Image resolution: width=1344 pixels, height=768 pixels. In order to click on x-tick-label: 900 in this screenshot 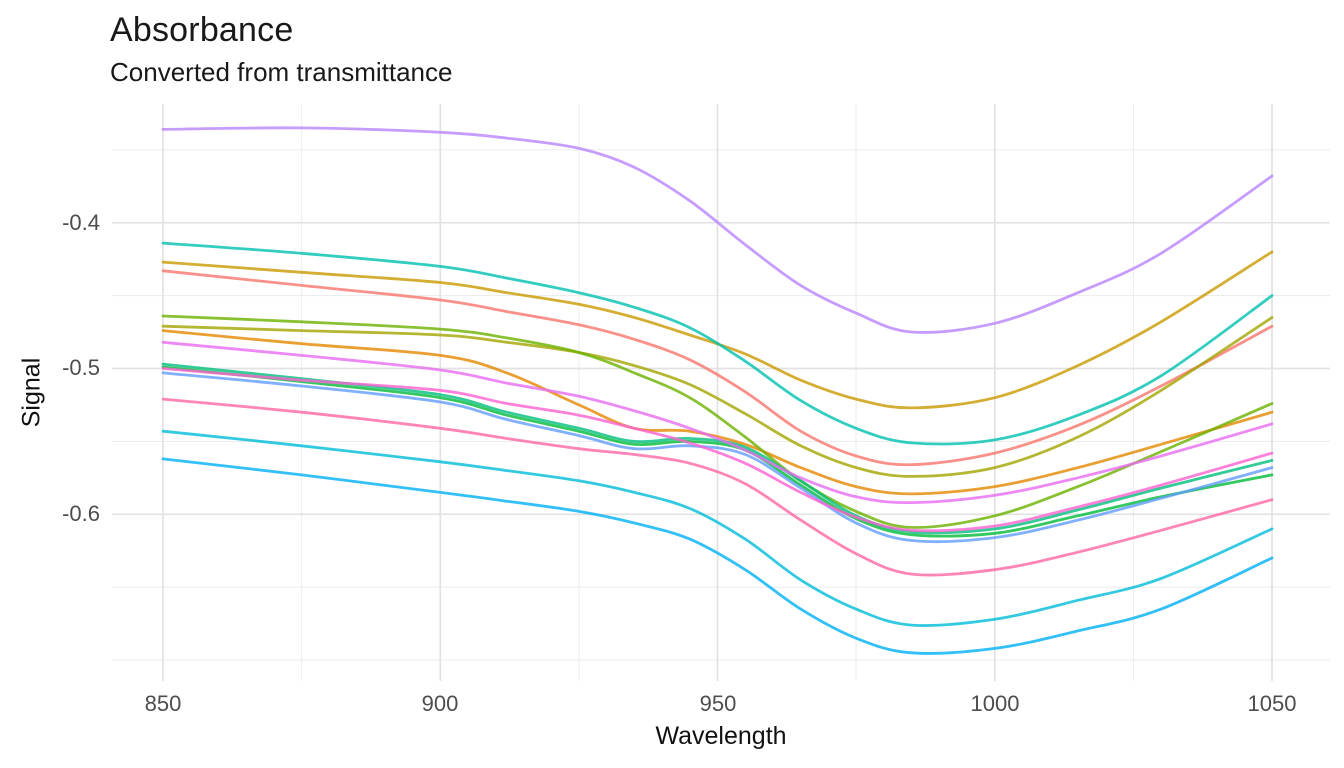, I will do `click(440, 703)`.